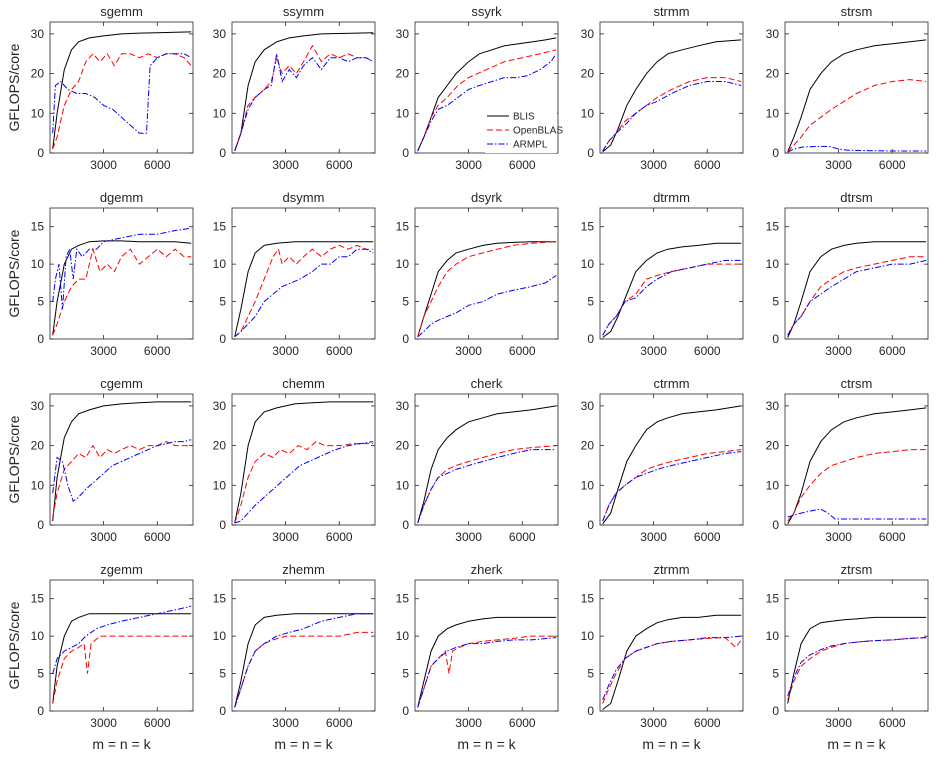  I want to click on subplot-ssymm: ssymm 0 10 20 30 3000 6000, so click(294, 88).